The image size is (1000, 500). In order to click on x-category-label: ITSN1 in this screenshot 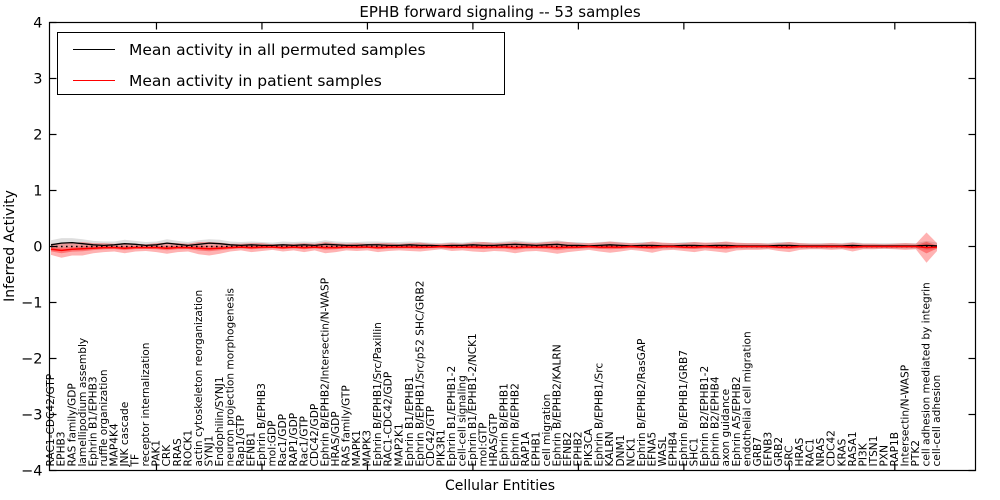, I will do `click(874, 451)`.